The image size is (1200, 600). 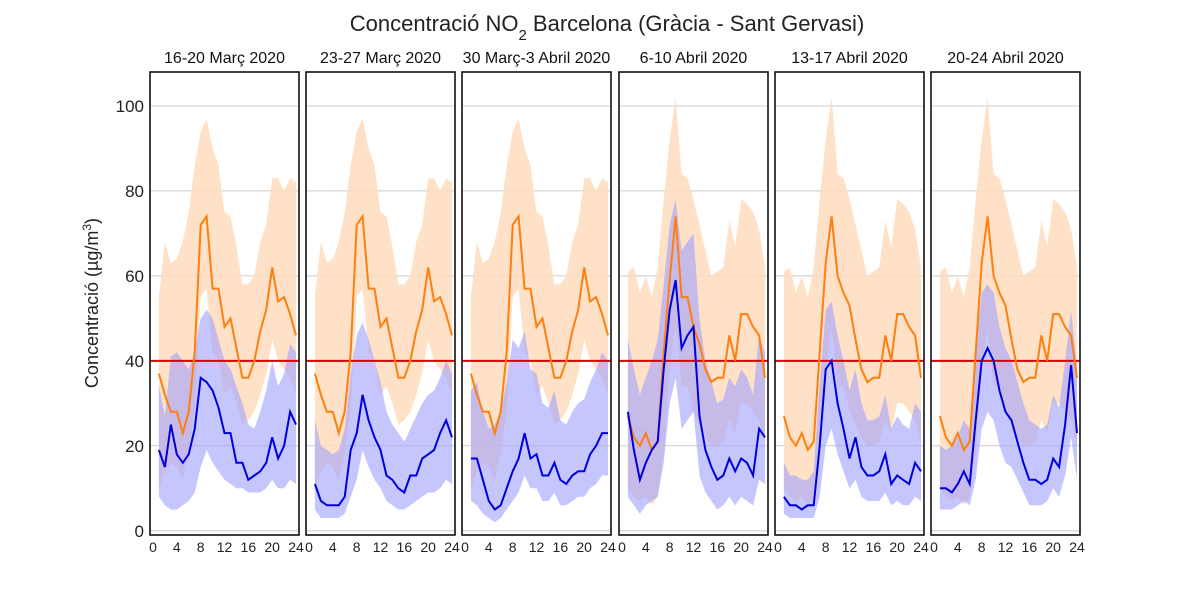 I want to click on panel-title: 20-24 Abril 2020, so click(x=1005, y=58).